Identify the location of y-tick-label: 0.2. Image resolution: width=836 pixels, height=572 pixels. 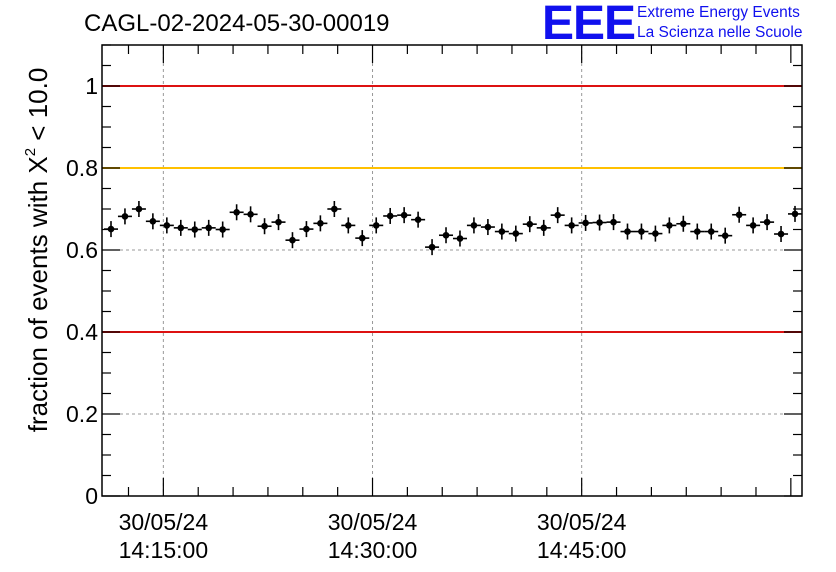
(82, 414).